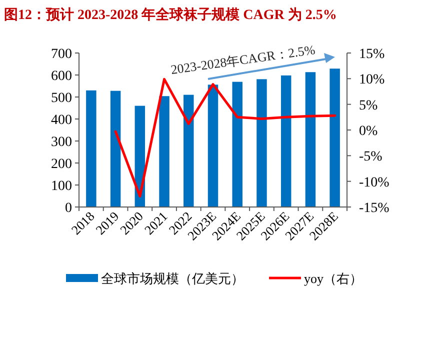 This screenshot has height=339, width=447. Describe the element at coordinates (374, 182) in the screenshot. I see `y2-tick-label: -10%` at that location.